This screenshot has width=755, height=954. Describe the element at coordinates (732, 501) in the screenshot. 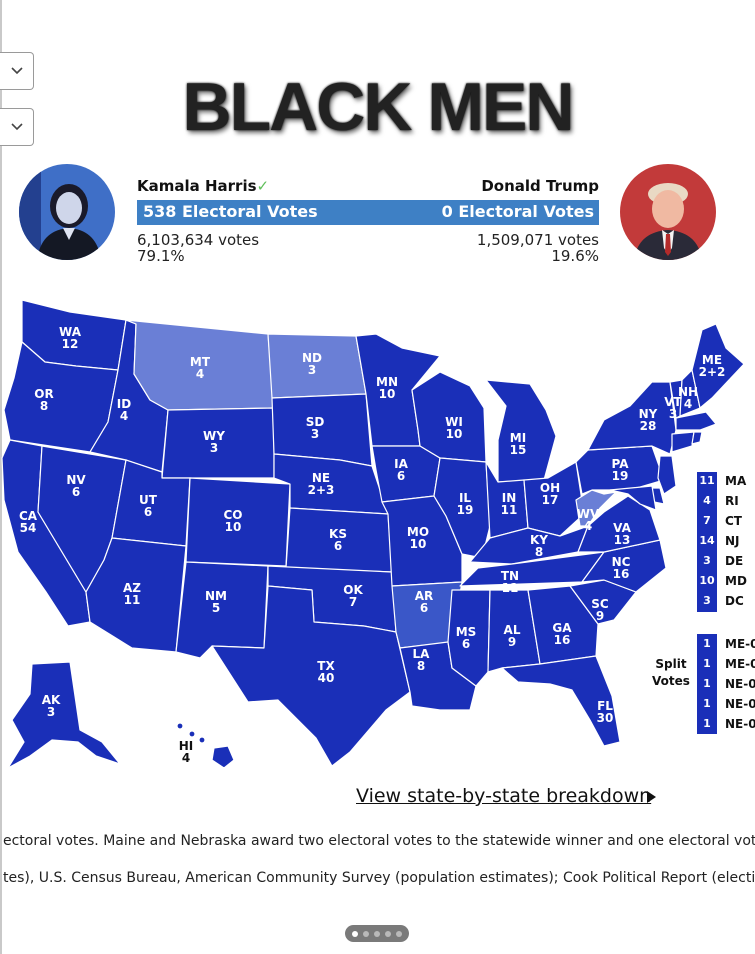

I see `small-state-label-ri: RI` at that location.